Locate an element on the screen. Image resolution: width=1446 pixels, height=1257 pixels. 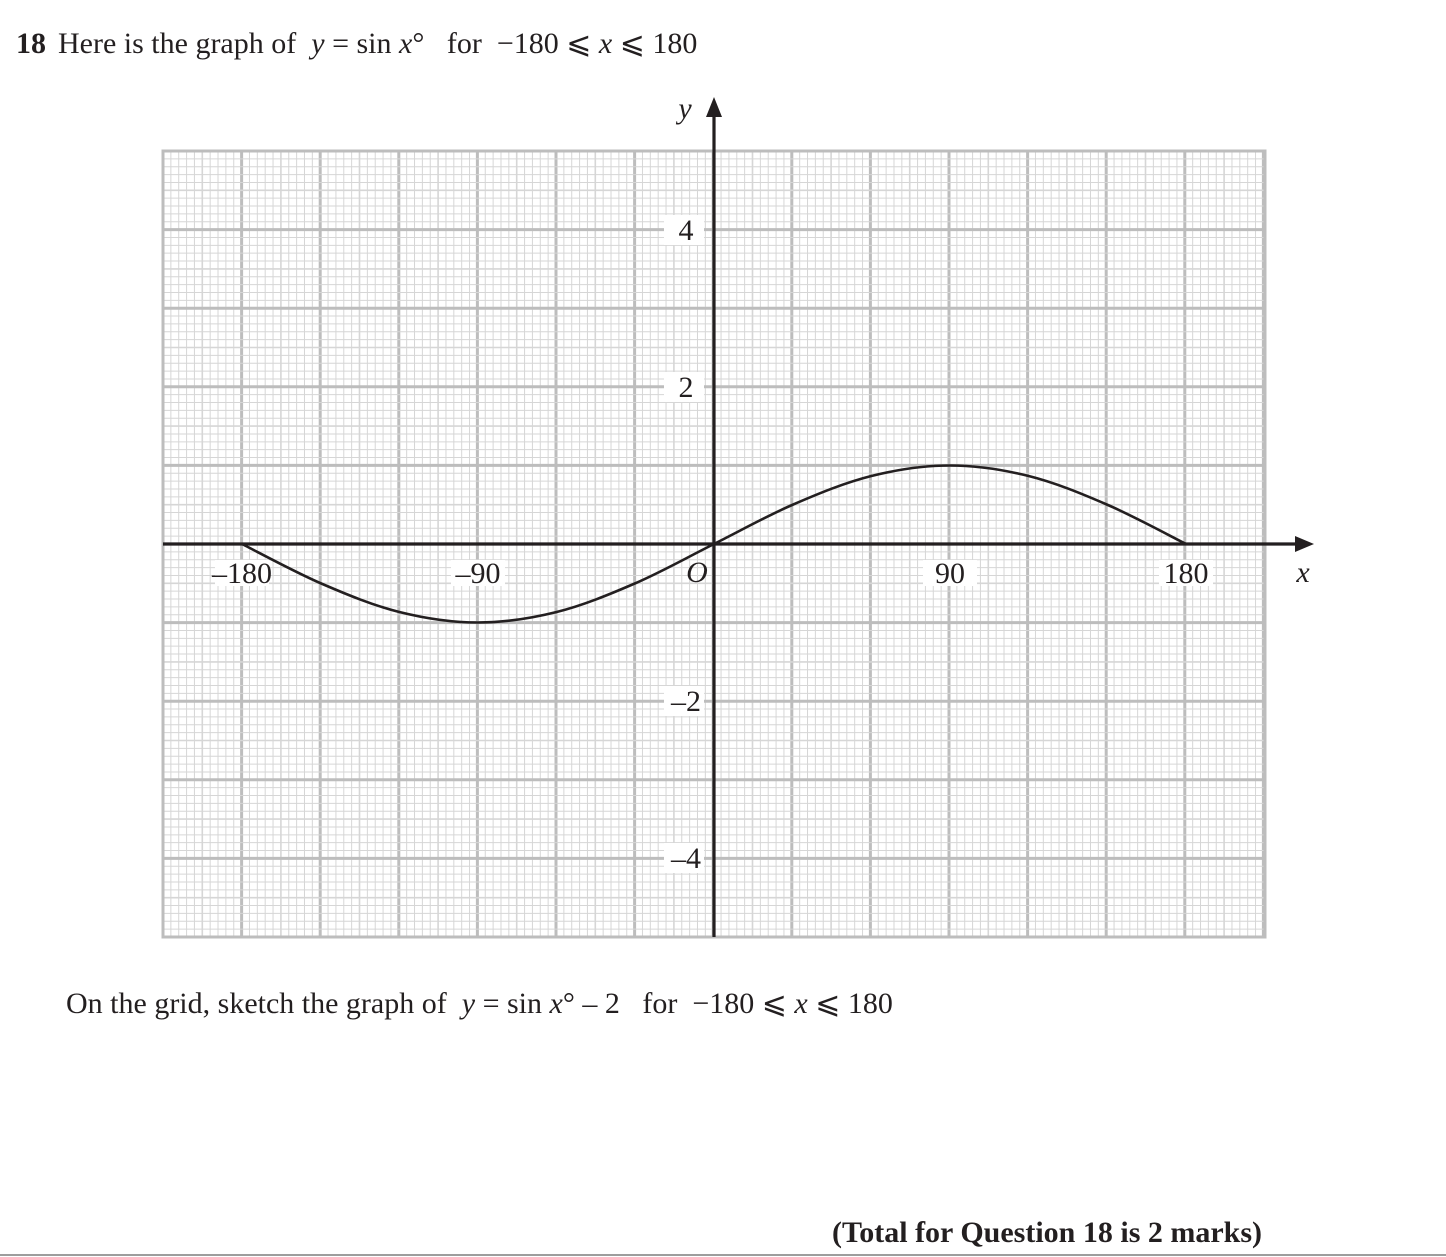
x-tick-label: –90 is located at coordinates (478, 573).